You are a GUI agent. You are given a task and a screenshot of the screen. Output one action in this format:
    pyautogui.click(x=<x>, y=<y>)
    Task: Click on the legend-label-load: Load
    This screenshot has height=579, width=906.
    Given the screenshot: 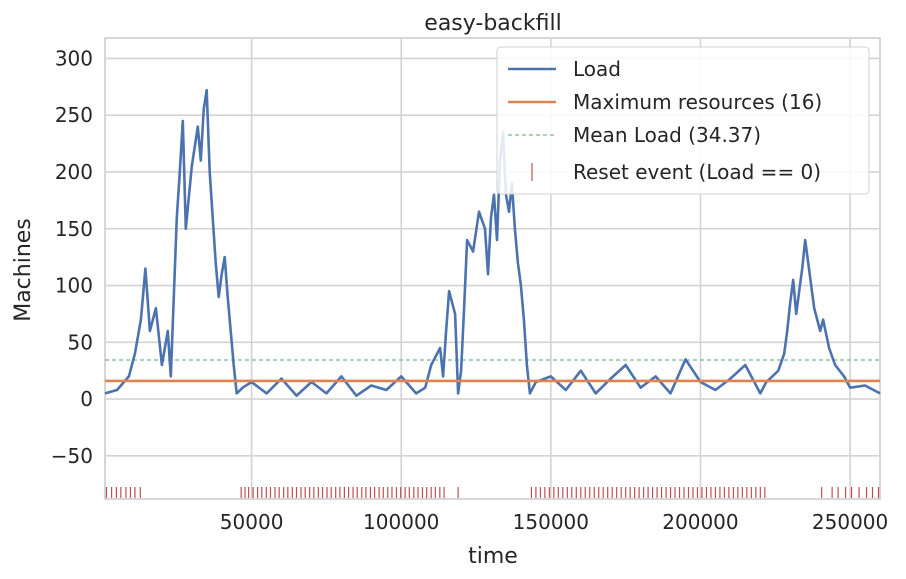 What is the action you would take?
    pyautogui.click(x=597, y=69)
    